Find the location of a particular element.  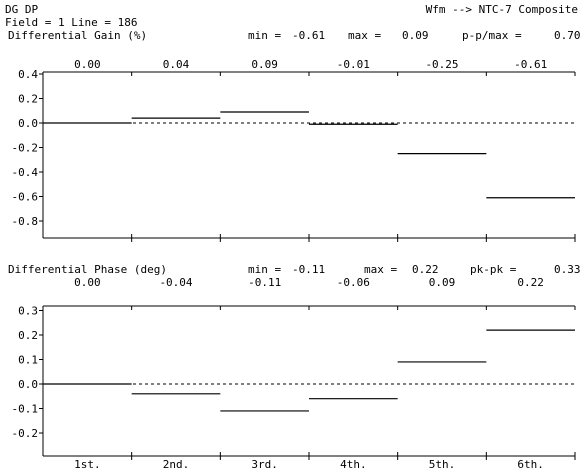

dp-min-value: -0.11 is located at coordinates (309, 269).